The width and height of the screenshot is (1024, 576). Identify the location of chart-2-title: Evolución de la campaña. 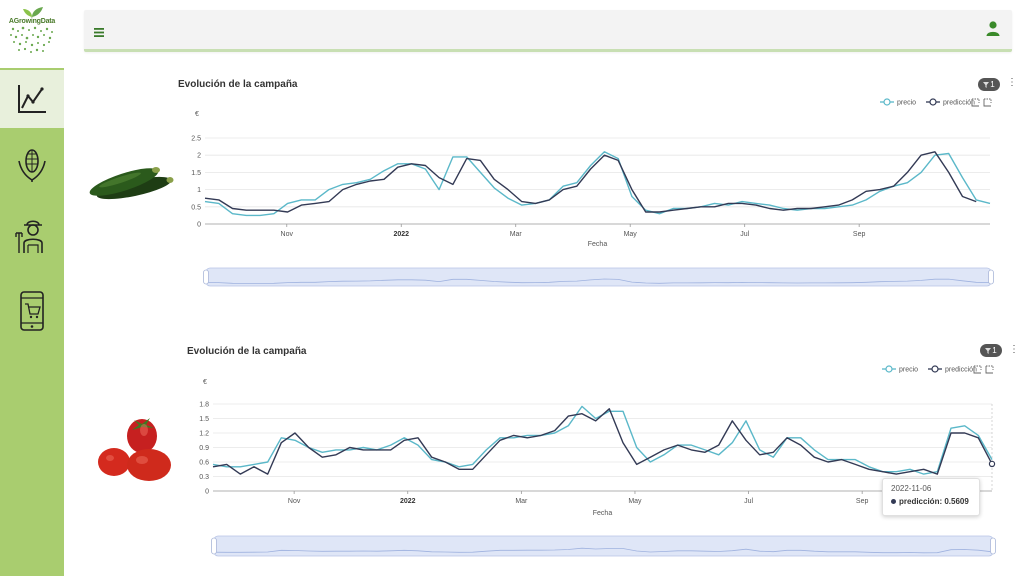
(247, 351).